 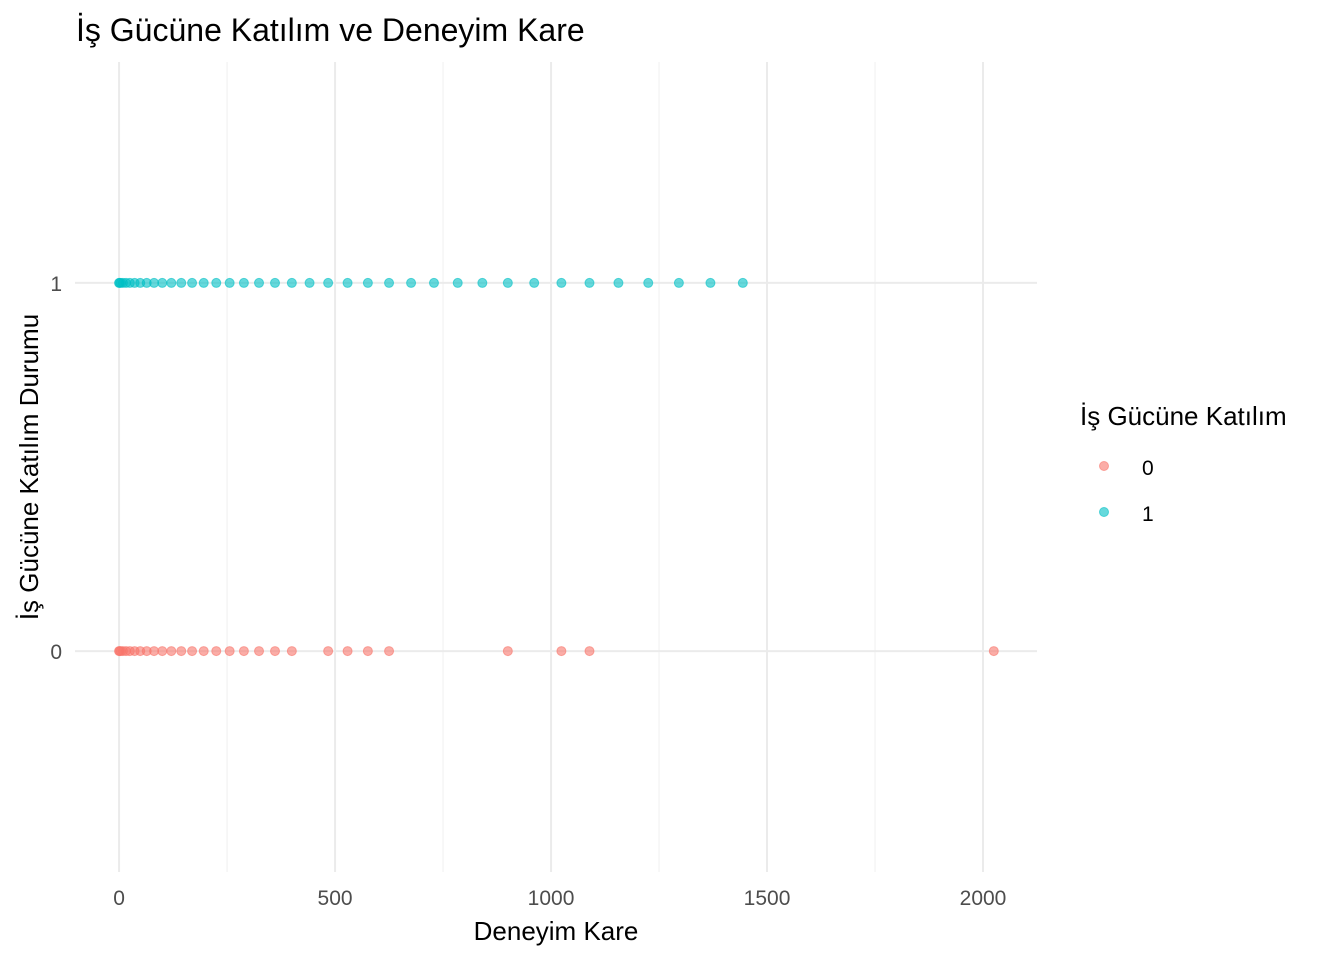 What do you see at coordinates (983, 898) in the screenshot?
I see `x-tick-label: 2000` at bounding box center [983, 898].